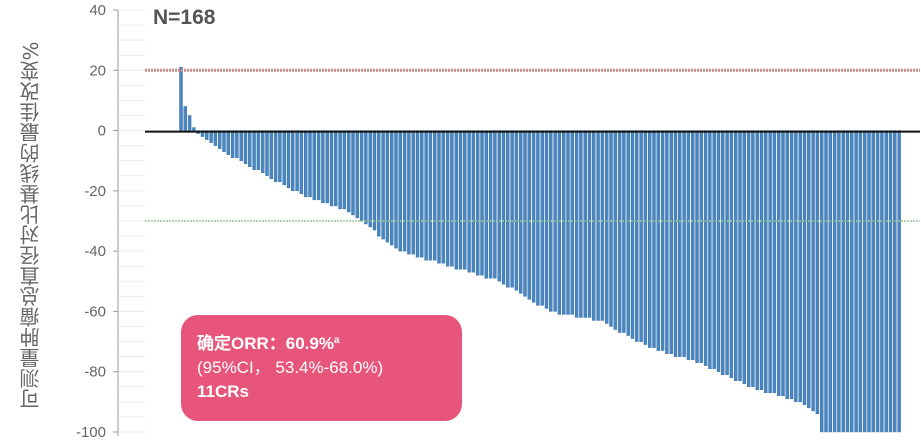 Image resolution: width=921 pixels, height=447 pixels. Describe the element at coordinates (321, 368) in the screenshot. I see `orr-annotation-box: 确定ORR：60.9%a (95%CI， 53.4%-68.0%) 11CRs` at that location.